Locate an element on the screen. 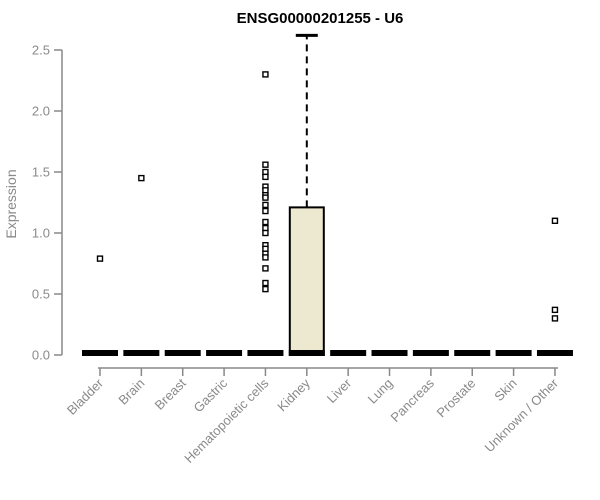 The image size is (600, 500). x-axis-category-label: Unknown / Other is located at coordinates (521, 415).